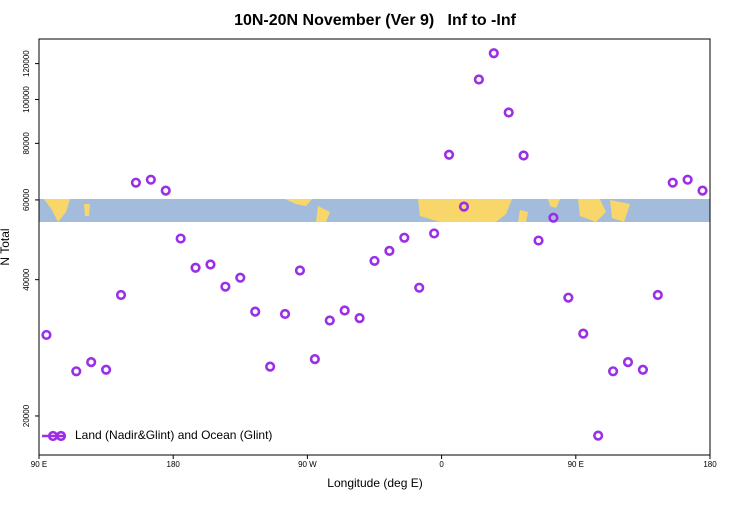 The width and height of the screenshot is (750, 505). I want to click on y-axis-label: N Total, so click(6, 246).